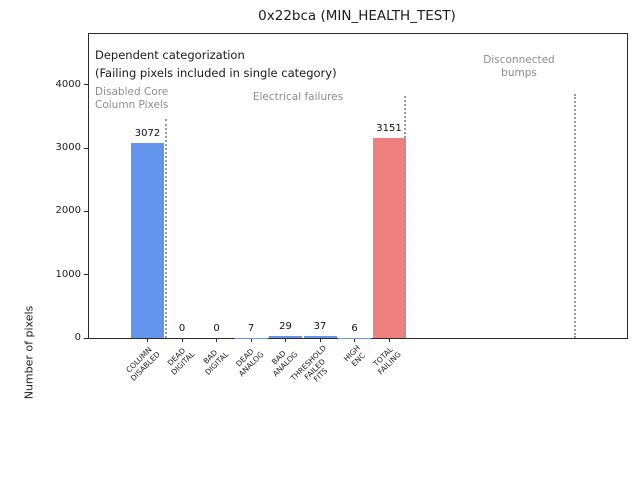  I want to click on y-tick-label: 2000, so click(68, 211).